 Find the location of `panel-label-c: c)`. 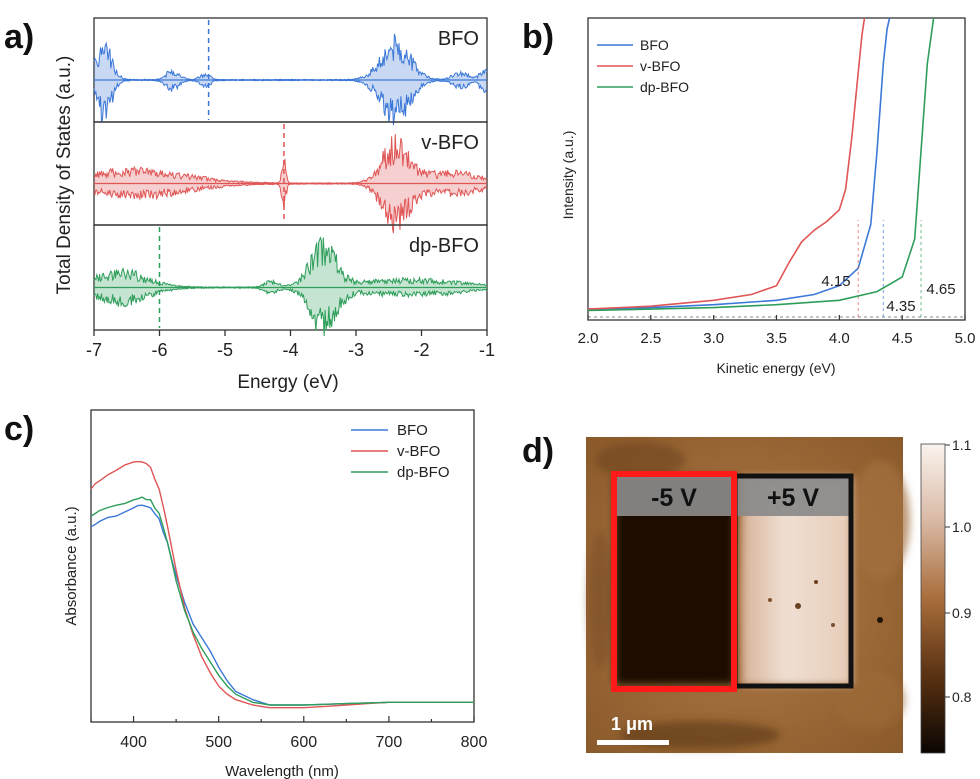

panel-label-c: c) is located at coordinates (19, 429).